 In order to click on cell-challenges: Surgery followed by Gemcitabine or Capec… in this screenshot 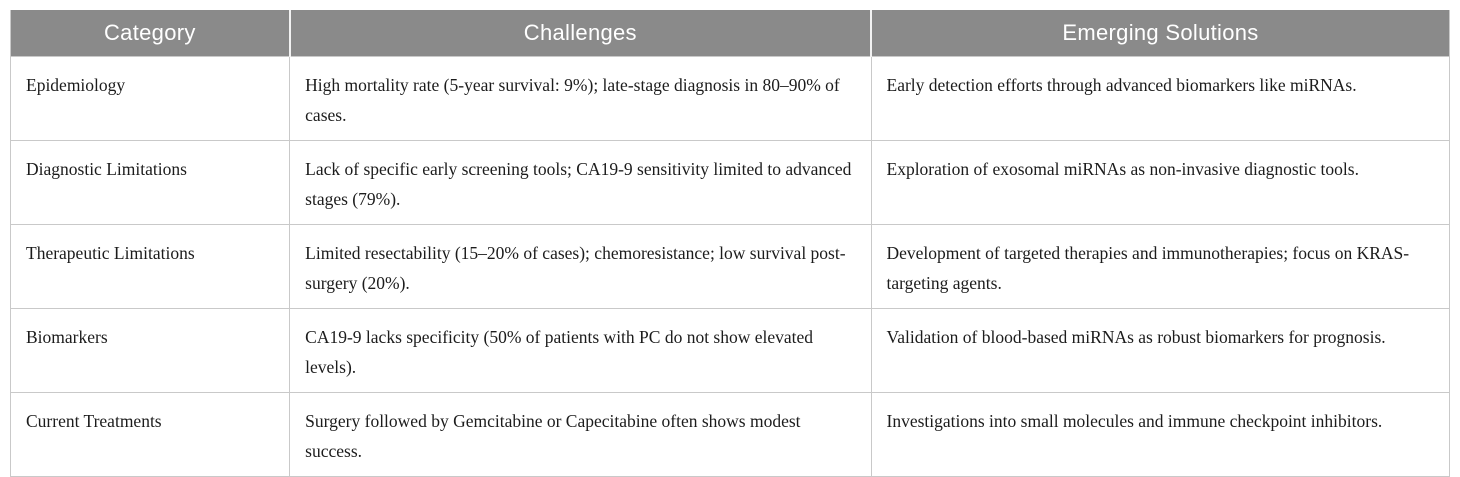, I will do `click(580, 434)`.